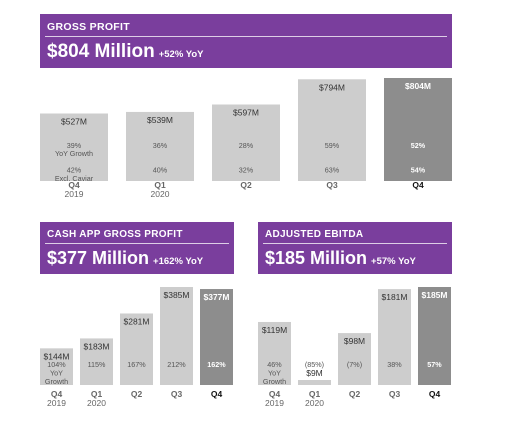 This screenshot has height=429, width=512. What do you see at coordinates (246, 36) in the screenshot?
I see `gross-profit-divider` at bounding box center [246, 36].